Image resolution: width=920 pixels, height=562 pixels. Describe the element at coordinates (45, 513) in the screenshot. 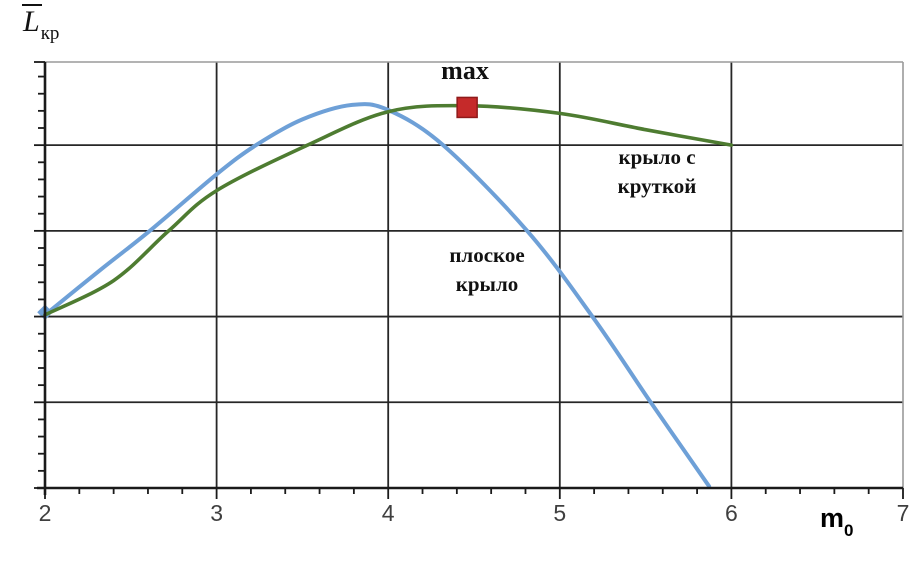

I see `x-tick-label: 2` at that location.